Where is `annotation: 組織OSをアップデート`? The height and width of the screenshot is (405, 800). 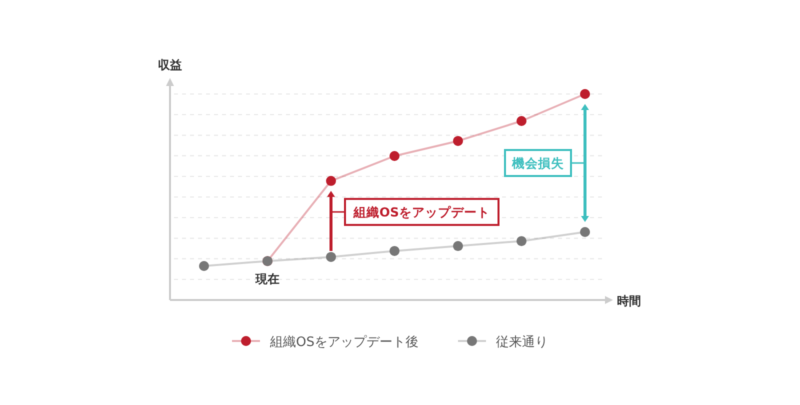
annotation: 組織OSをアップデート is located at coordinates (421, 212).